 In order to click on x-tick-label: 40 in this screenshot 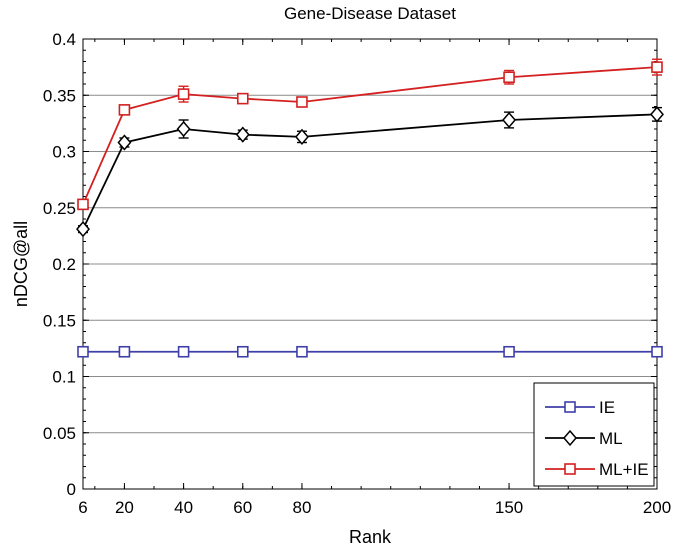, I will do `click(183, 507)`.